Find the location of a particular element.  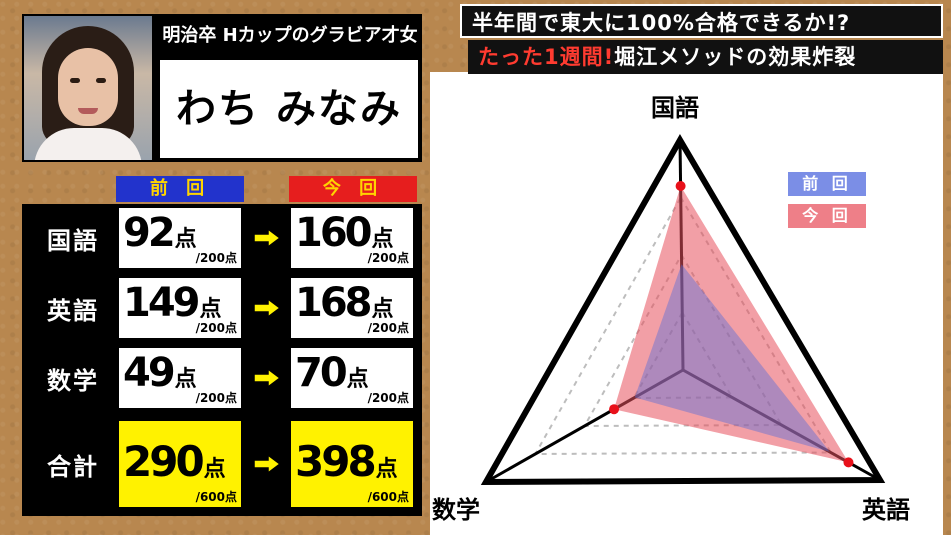

series-previous-area is located at coordinates (732, 358).